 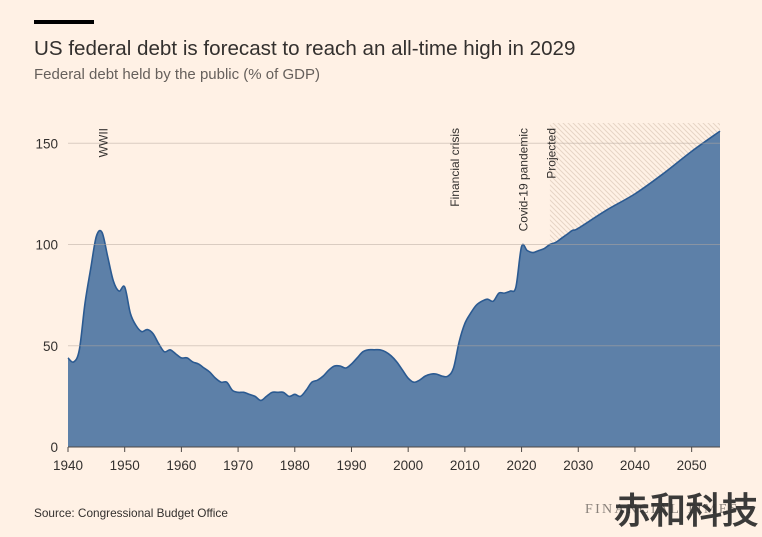 What do you see at coordinates (46, 143) in the screenshot?
I see `y-tick-label: 150` at bounding box center [46, 143].